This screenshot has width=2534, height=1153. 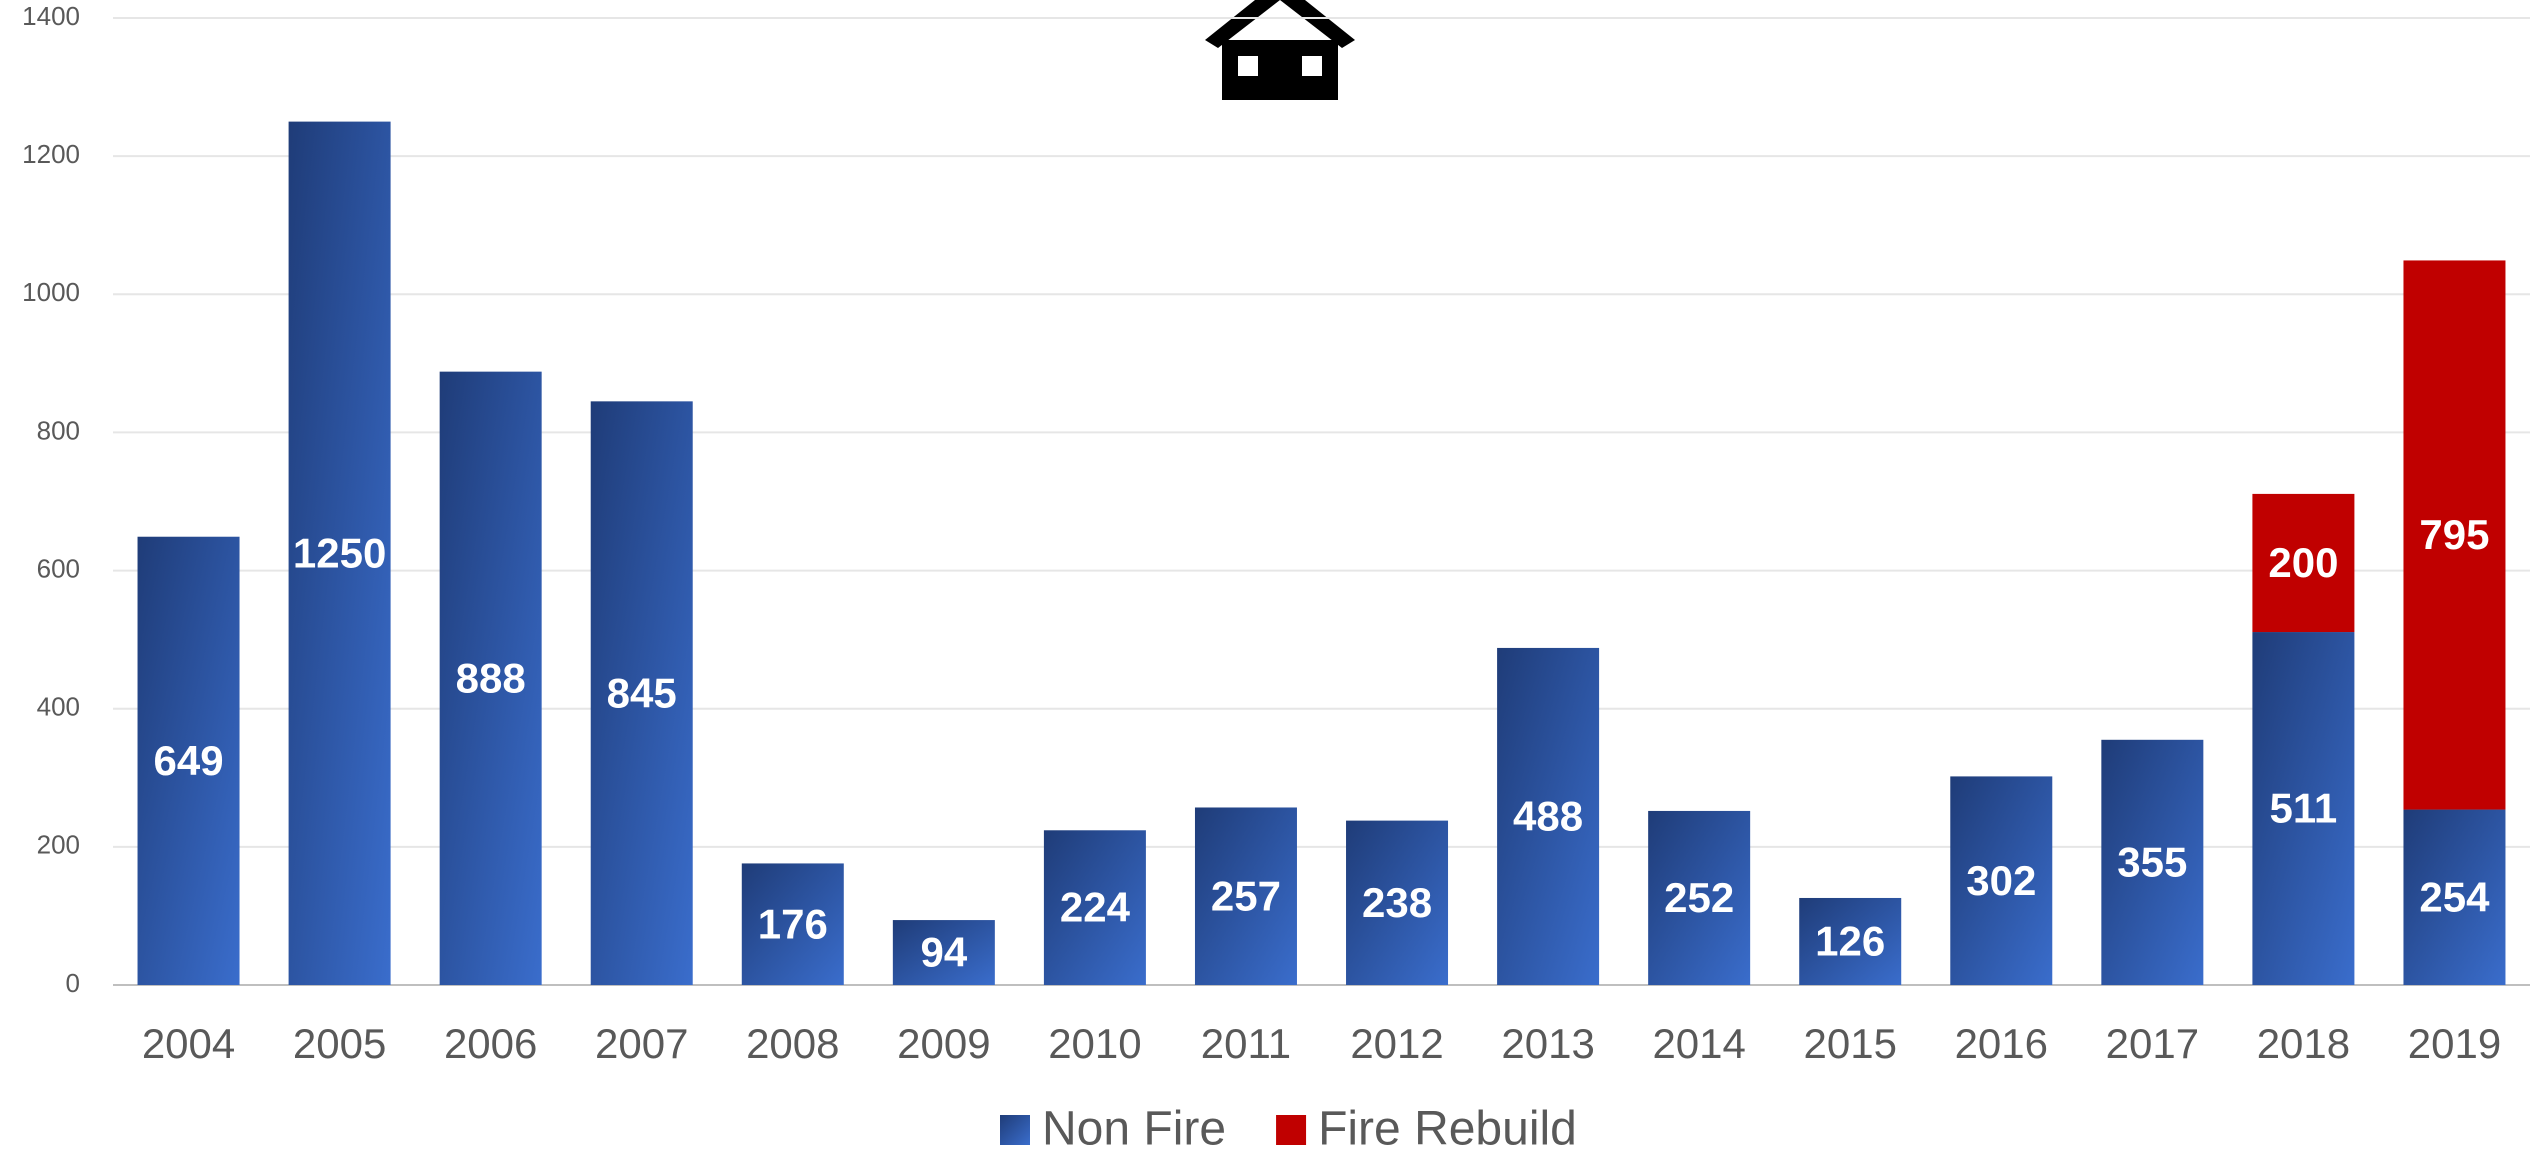 I want to click on data-label: 488, so click(x=1548, y=816).